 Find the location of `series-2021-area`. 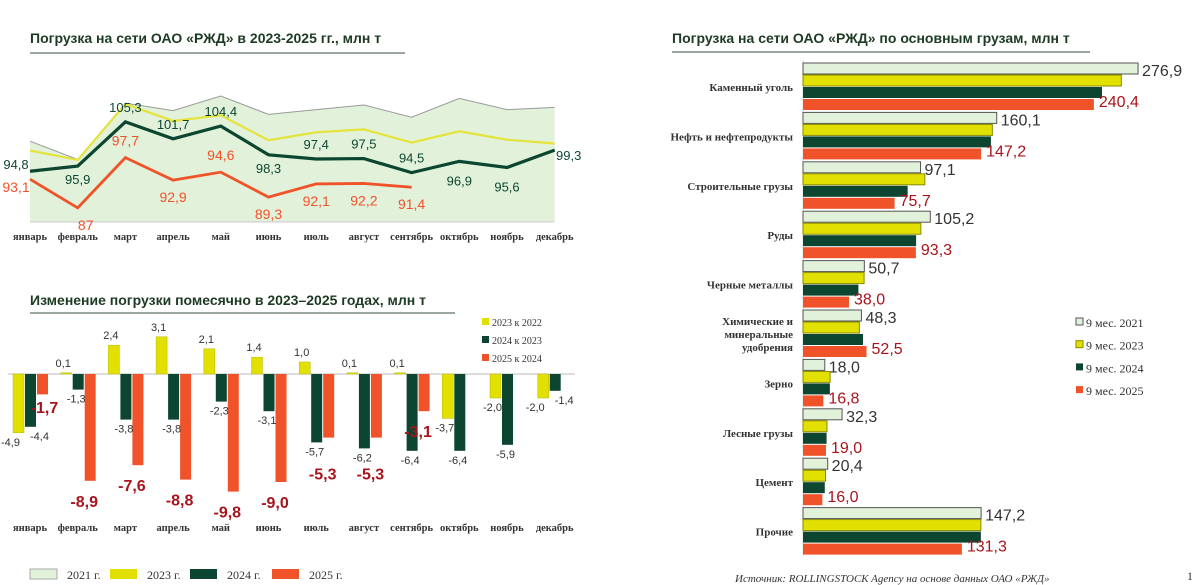

series-2021-area is located at coordinates (292, 159).